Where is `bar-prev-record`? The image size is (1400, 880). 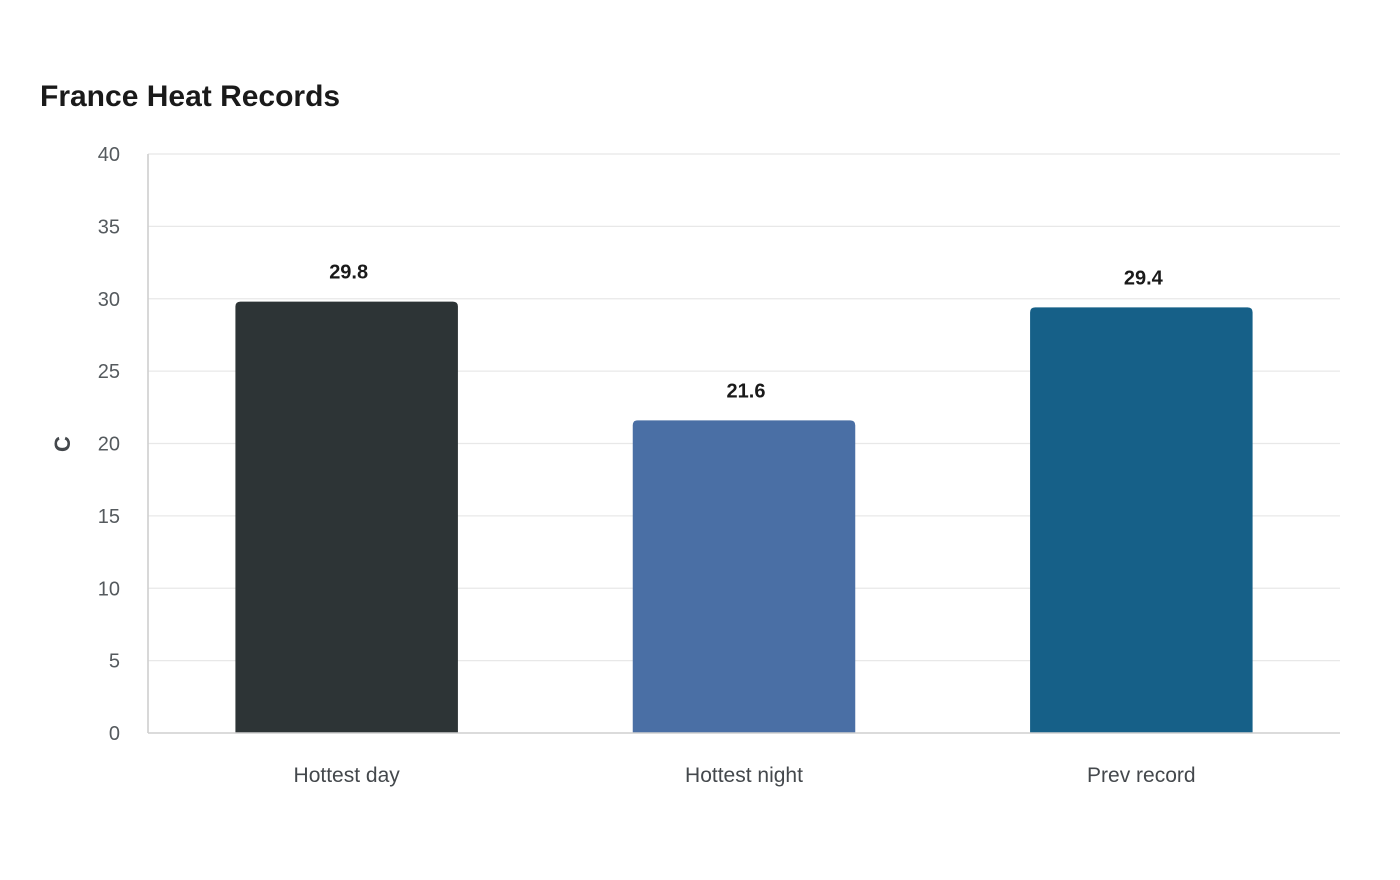
bar-prev-record is located at coordinates (1141, 520).